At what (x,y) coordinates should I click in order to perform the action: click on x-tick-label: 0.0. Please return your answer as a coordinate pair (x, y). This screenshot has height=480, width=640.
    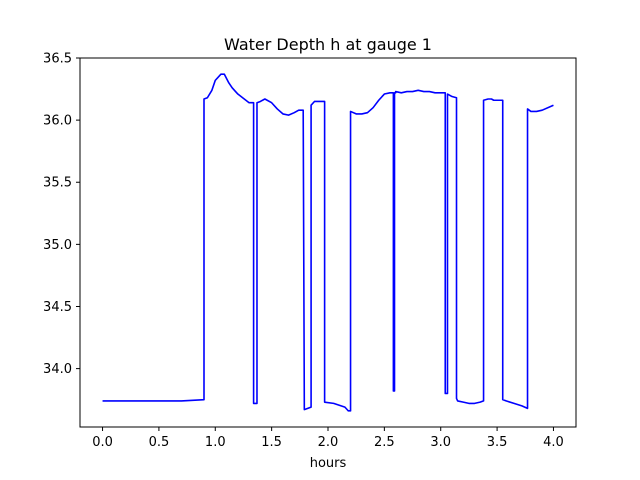
    Looking at the image, I should click on (102, 442).